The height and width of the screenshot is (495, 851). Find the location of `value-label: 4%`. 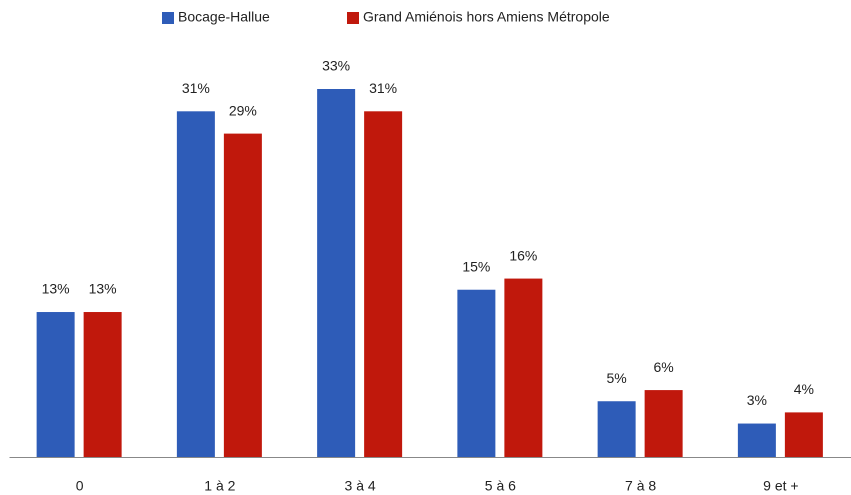

value-label: 4% is located at coordinates (804, 389).